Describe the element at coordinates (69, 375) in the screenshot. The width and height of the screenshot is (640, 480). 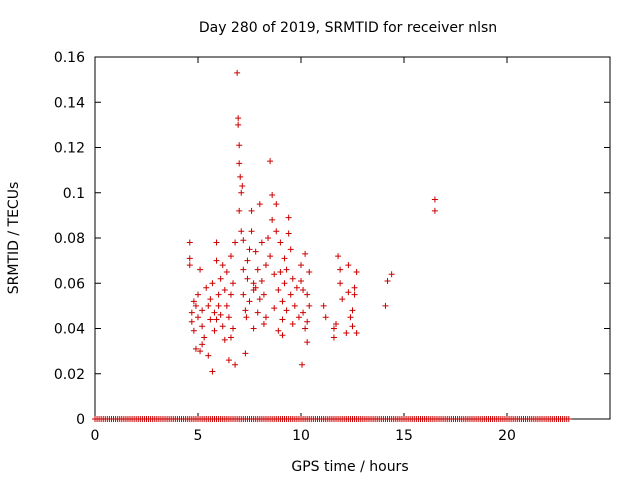
I see `y-tick-label: 0.02` at that location.